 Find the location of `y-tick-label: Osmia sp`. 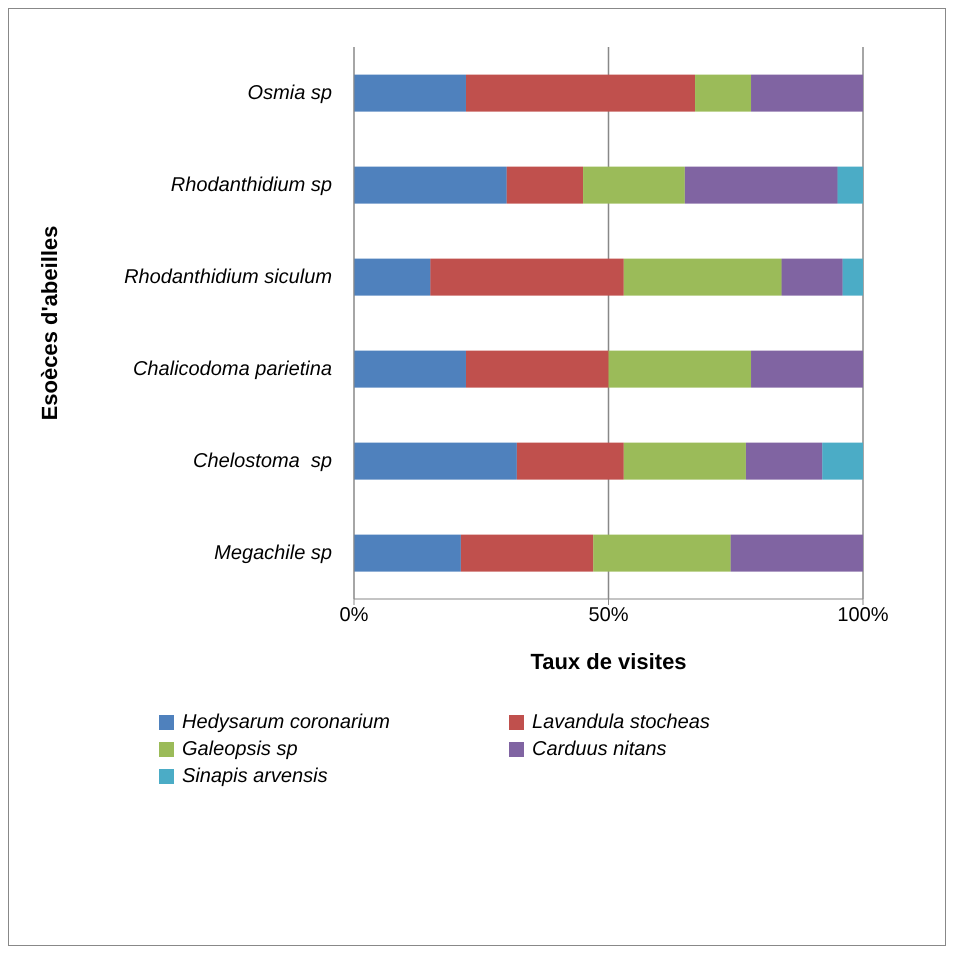

y-tick-label: Osmia sp is located at coordinates (290, 93).